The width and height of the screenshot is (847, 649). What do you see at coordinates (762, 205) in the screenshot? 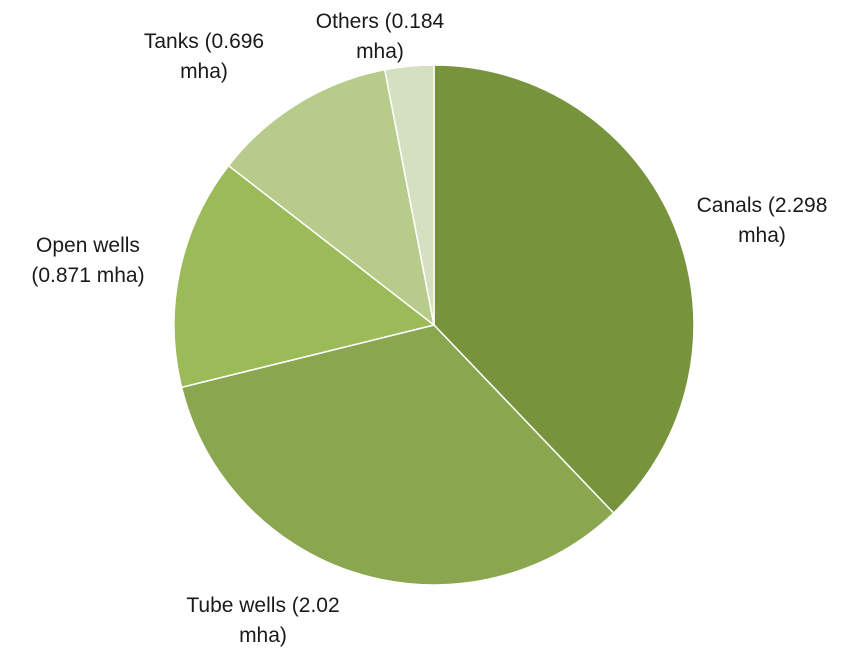
I see `slice-label-line: Canals (2.298` at bounding box center [762, 205].